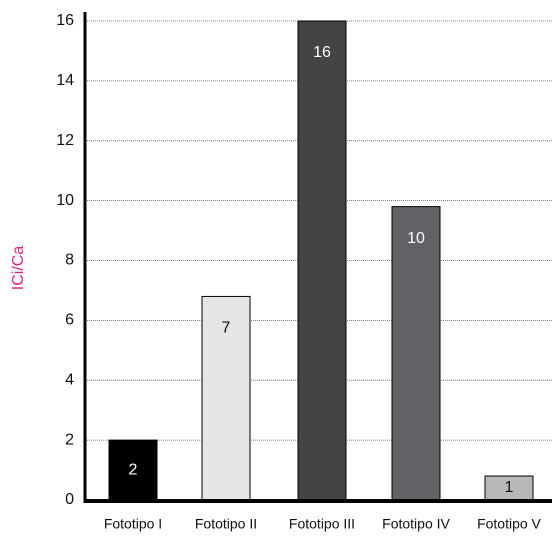  Describe the element at coordinates (65, 20) in the screenshot. I see `y-tick-label: 16` at that location.